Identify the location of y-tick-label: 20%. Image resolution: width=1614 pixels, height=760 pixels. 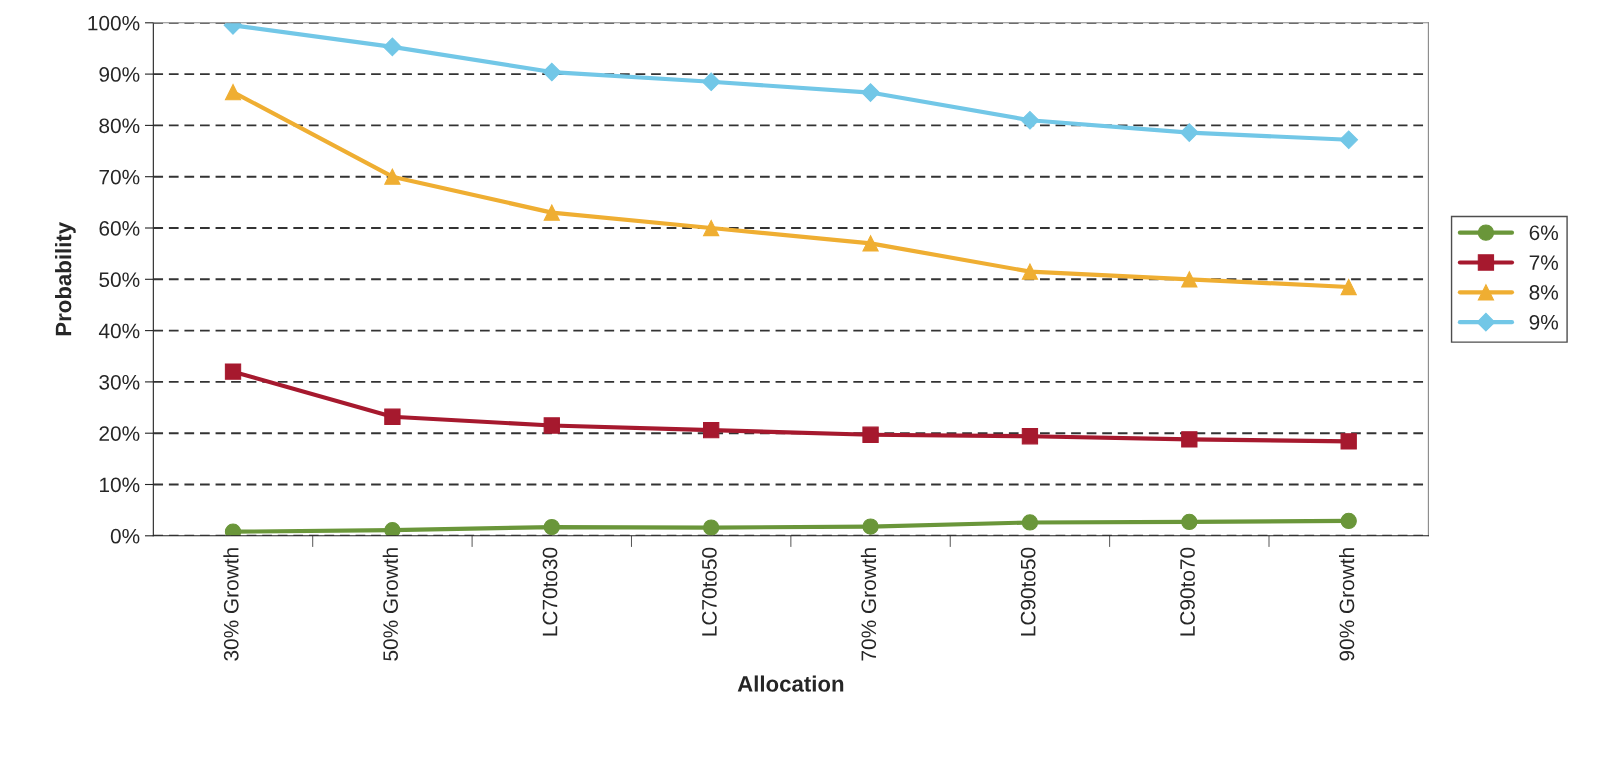
(119, 433).